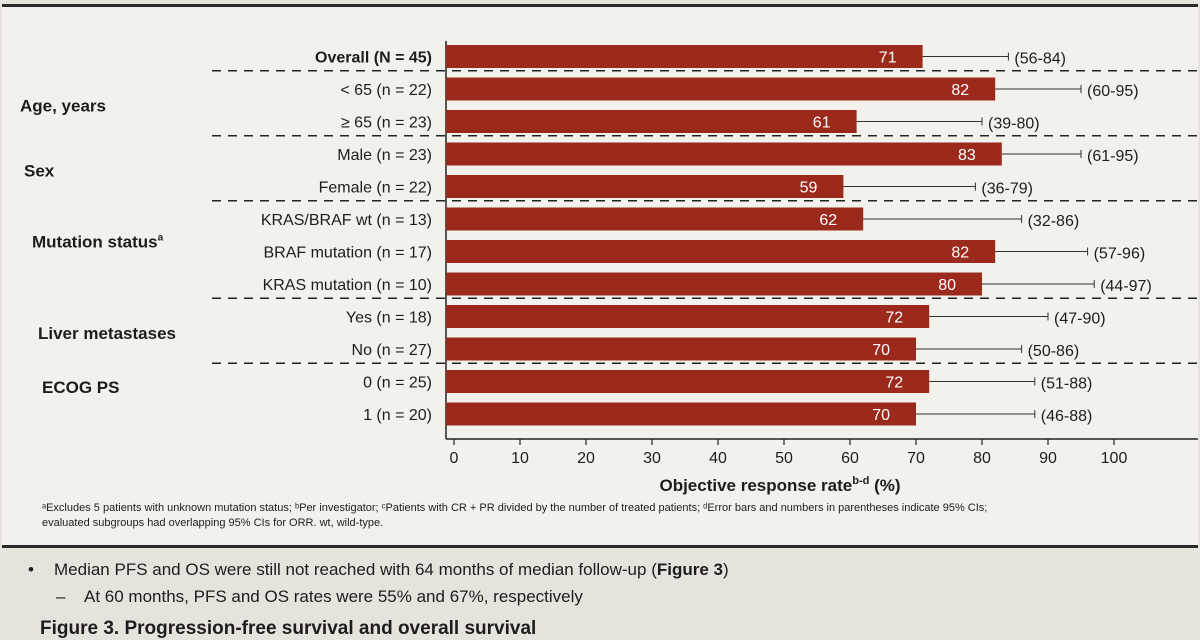 The height and width of the screenshot is (640, 1200). I want to click on group-label: ECOG PS, so click(80, 387).